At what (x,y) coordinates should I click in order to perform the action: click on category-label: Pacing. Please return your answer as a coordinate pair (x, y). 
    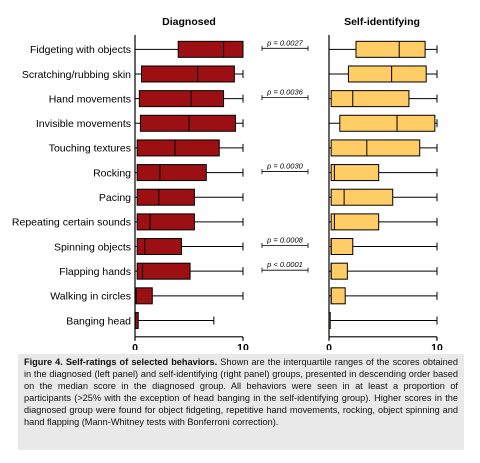
    Looking at the image, I should click on (115, 198).